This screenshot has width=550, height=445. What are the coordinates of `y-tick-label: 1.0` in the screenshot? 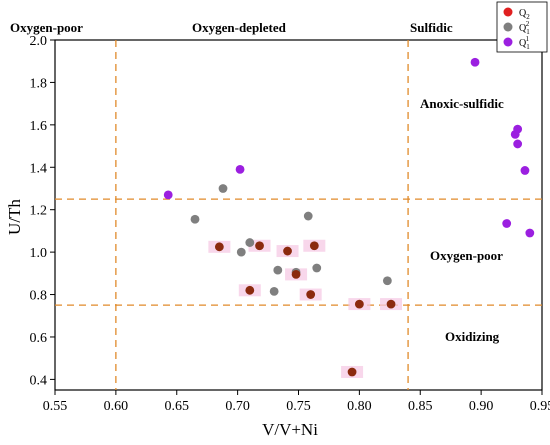 It's located at (39, 253).